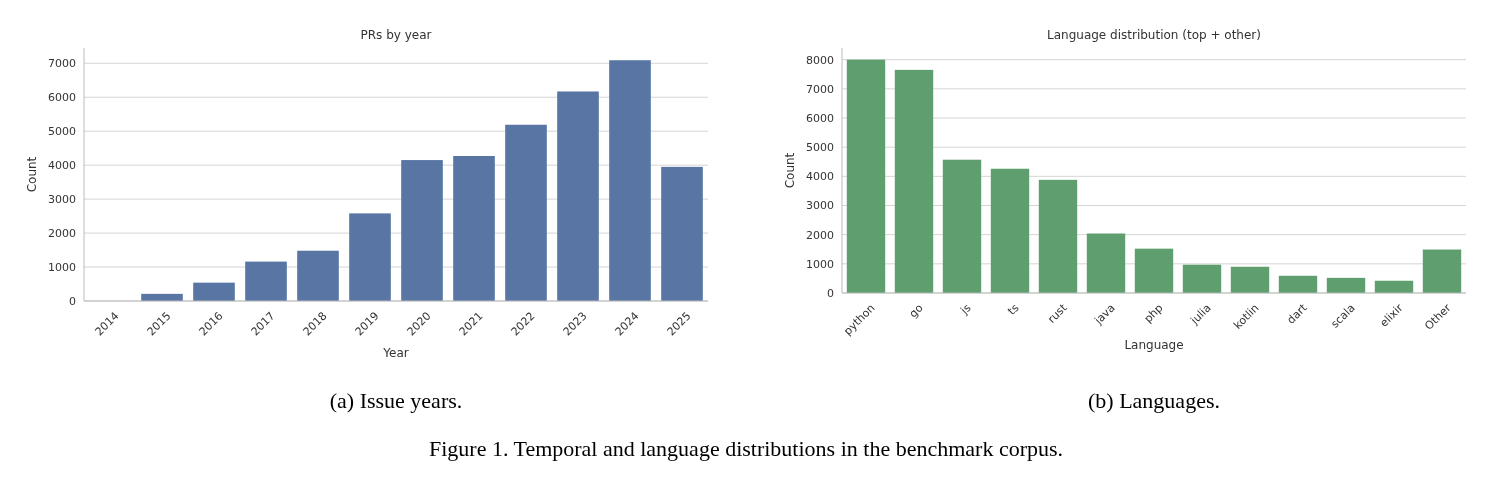 Image resolution: width=1492 pixels, height=480 pixels. Describe the element at coordinates (1154, 35) in the screenshot. I see `chart-title: Language distribution (top + other)` at that location.